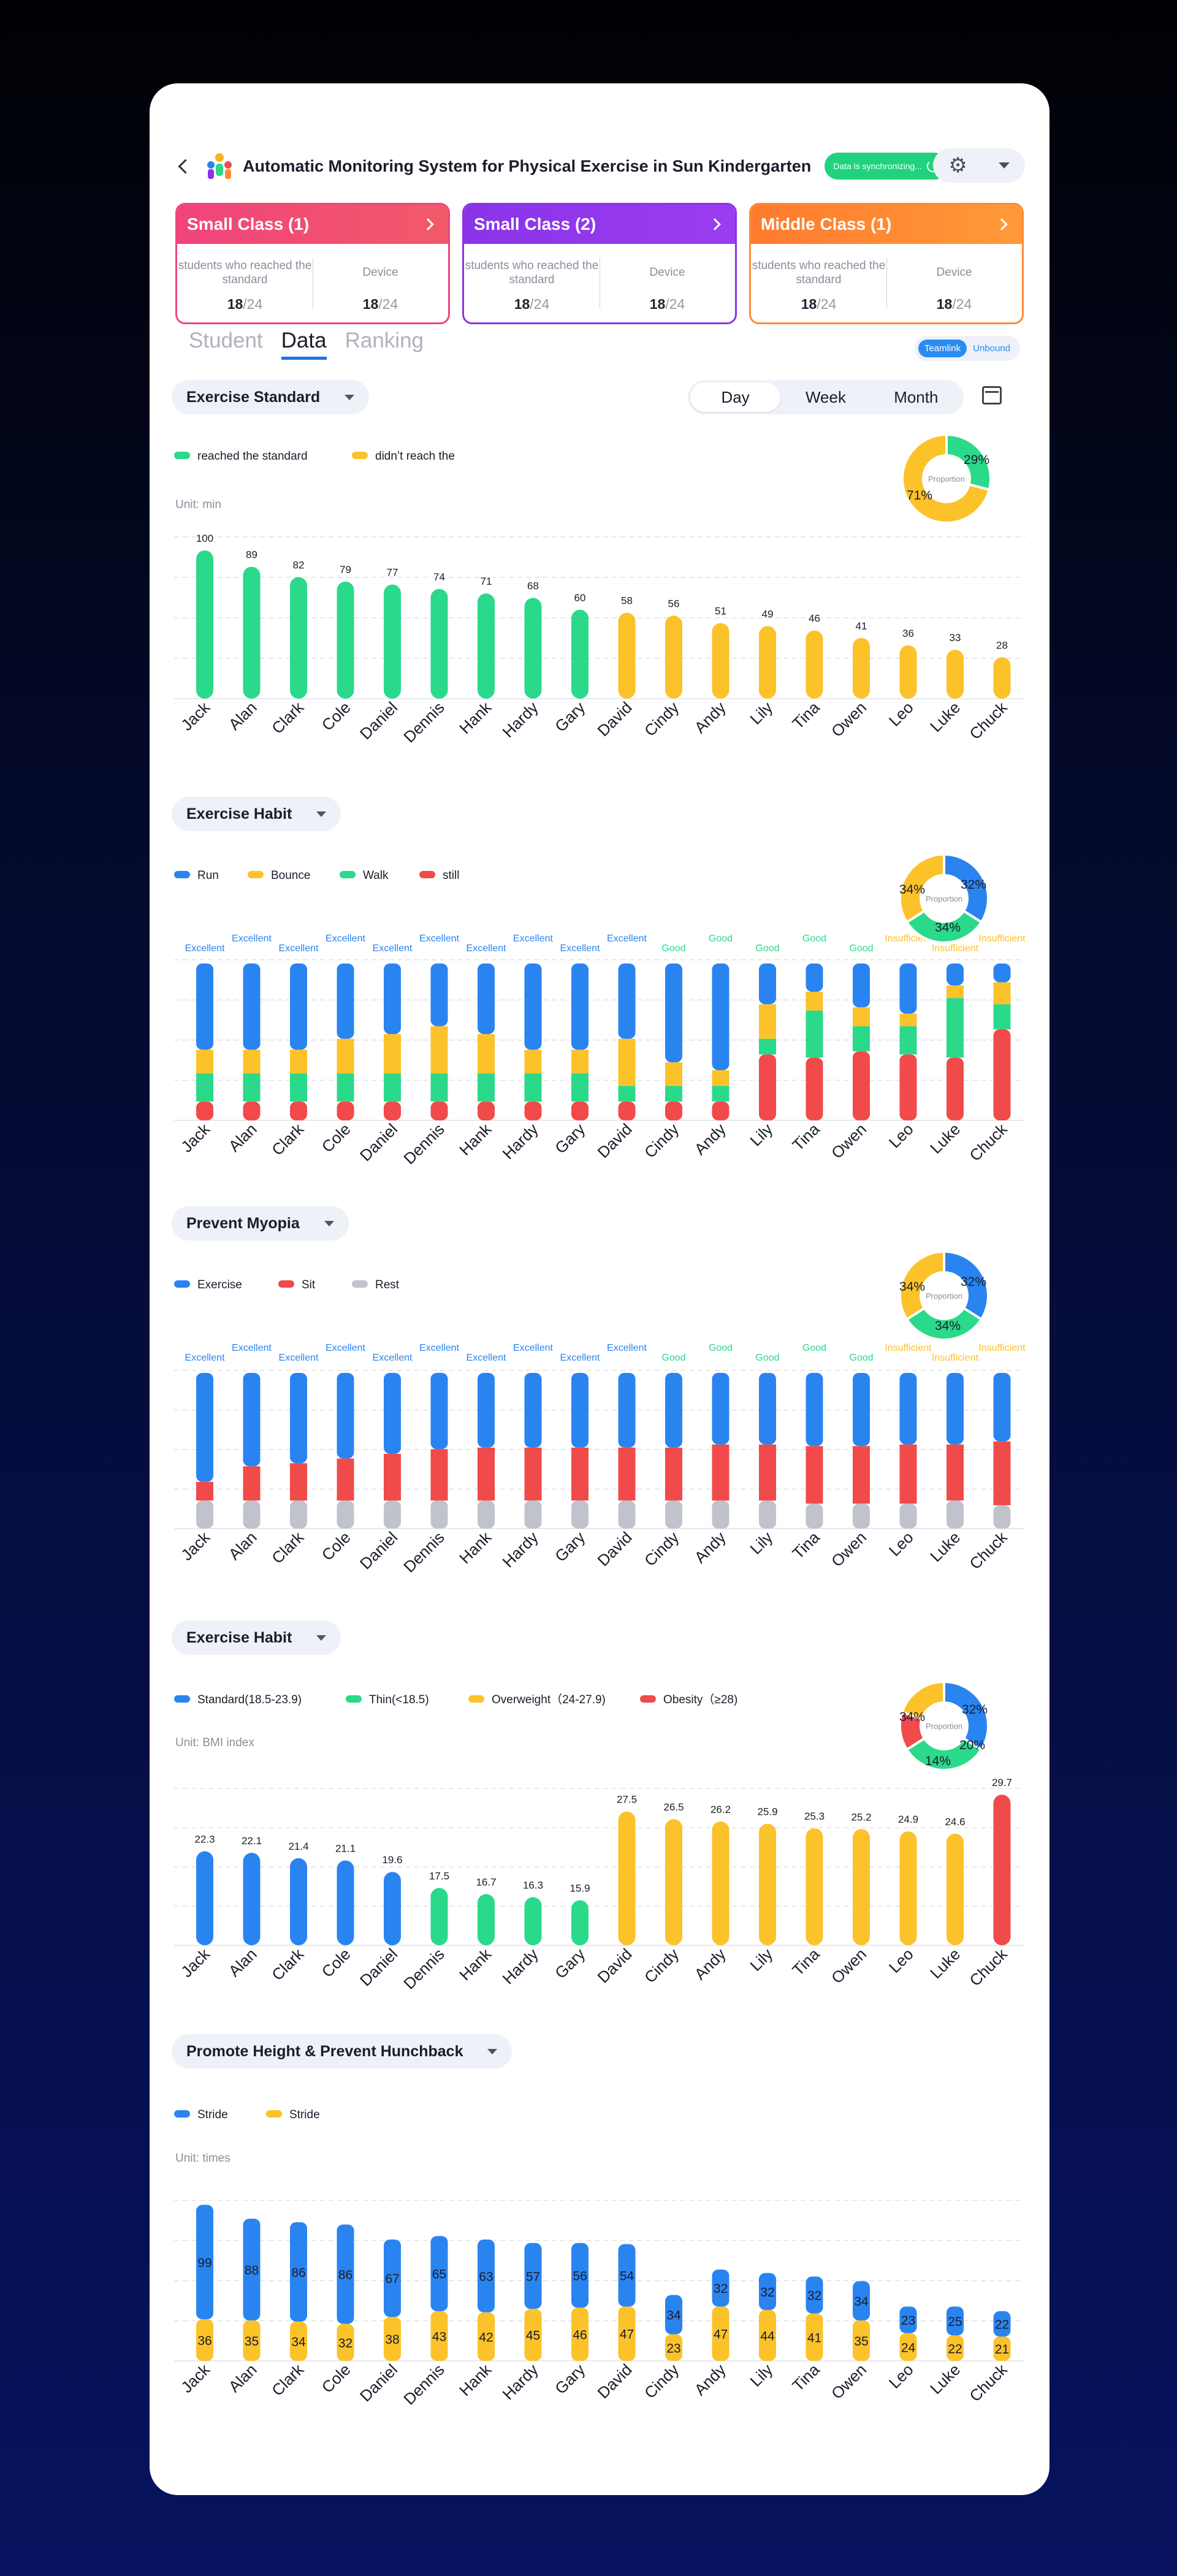 This screenshot has width=1177, height=2576. I want to click on legend-label: Standard(18.5-23.9), so click(249, 1699).